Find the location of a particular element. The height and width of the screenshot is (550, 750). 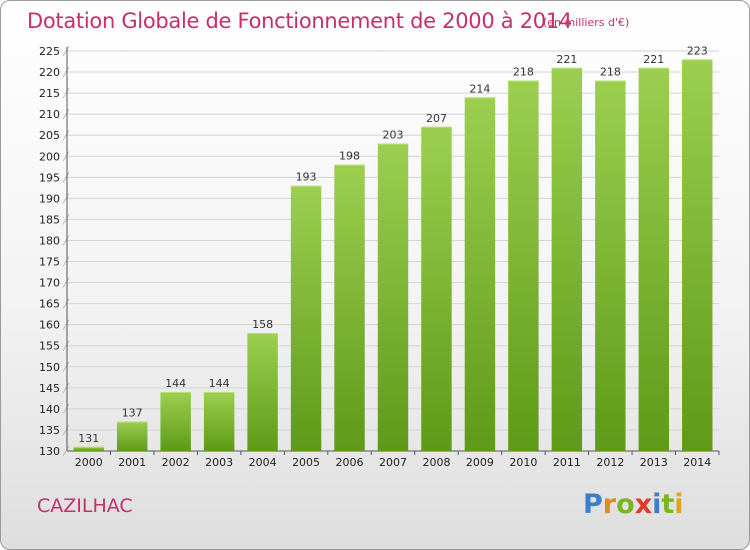

data-label: 137 is located at coordinates (132, 413).